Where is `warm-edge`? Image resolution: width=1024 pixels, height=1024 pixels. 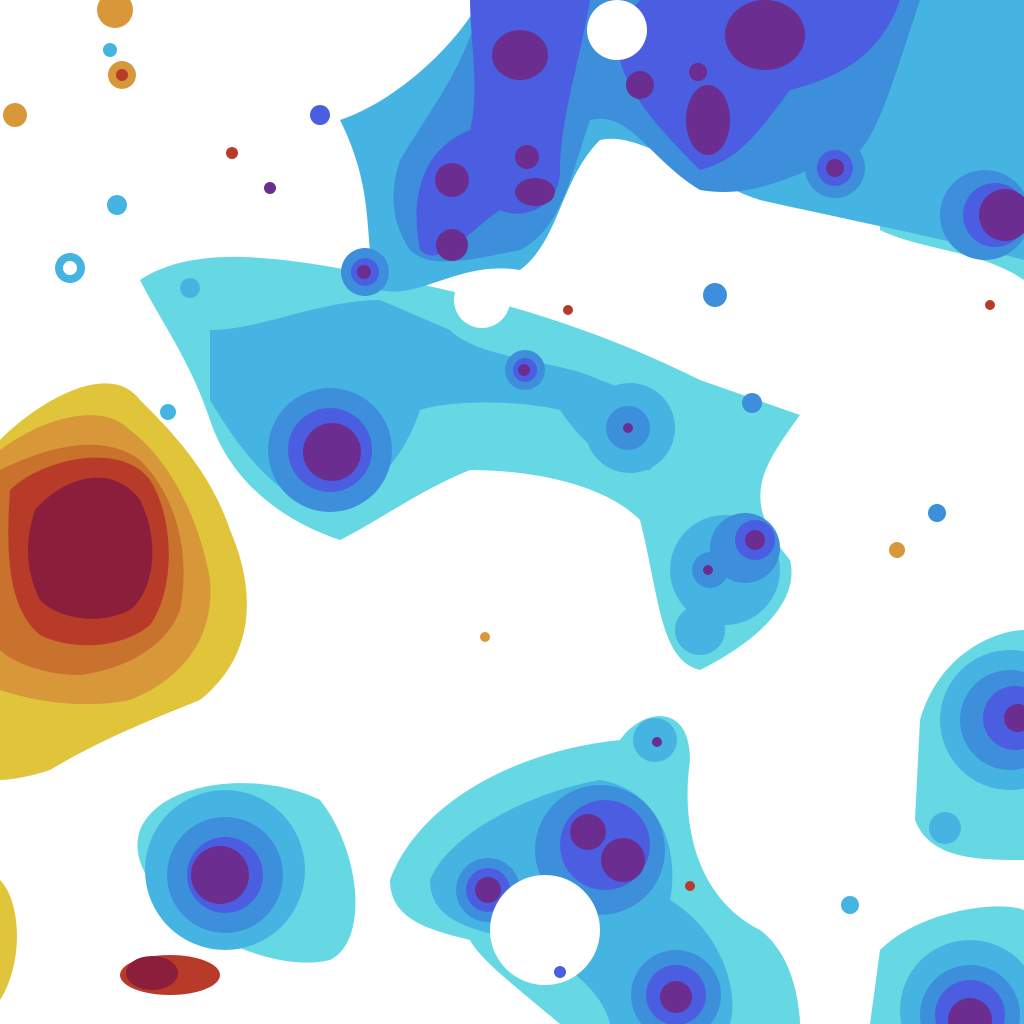
warm-edge is located at coordinates (8, 940).